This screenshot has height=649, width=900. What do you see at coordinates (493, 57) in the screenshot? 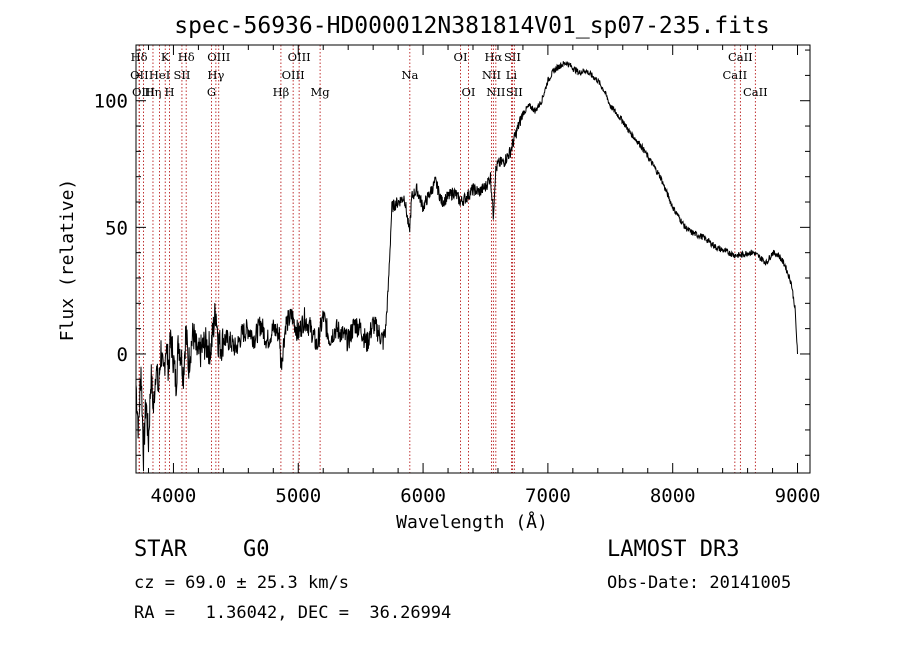
I see `marker-label: Hα` at bounding box center [493, 57].